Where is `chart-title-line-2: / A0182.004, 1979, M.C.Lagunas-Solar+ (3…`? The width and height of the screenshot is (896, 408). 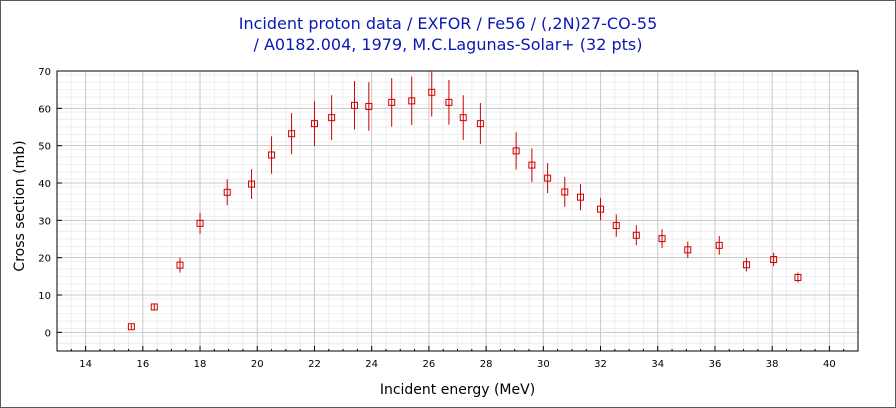
chart-title-line-2: / A0182.004, 1979, M.C.Lagunas-Solar+ (3… is located at coordinates (448, 44).